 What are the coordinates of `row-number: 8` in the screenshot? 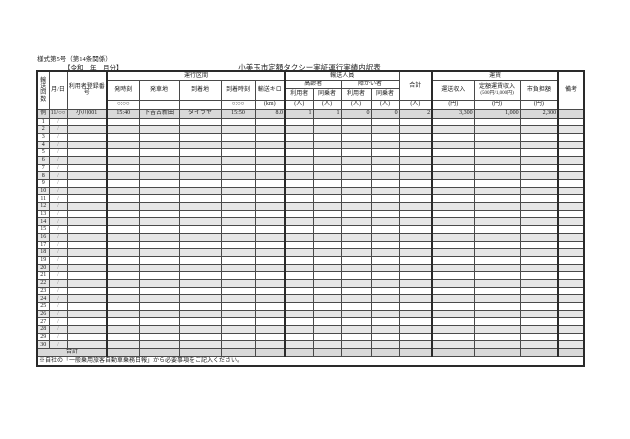 It's located at (43, 175).